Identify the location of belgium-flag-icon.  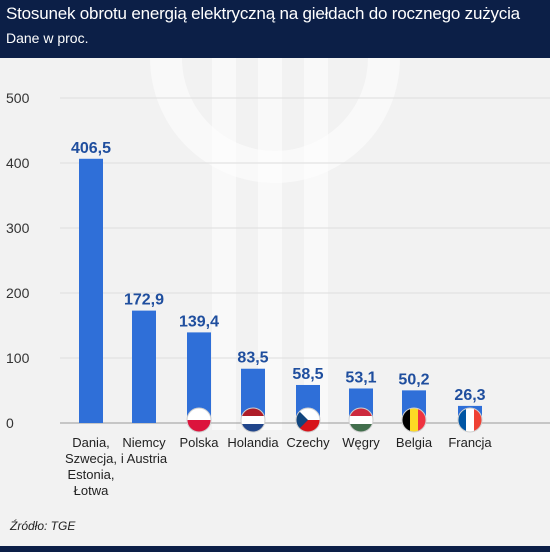
(414, 420).